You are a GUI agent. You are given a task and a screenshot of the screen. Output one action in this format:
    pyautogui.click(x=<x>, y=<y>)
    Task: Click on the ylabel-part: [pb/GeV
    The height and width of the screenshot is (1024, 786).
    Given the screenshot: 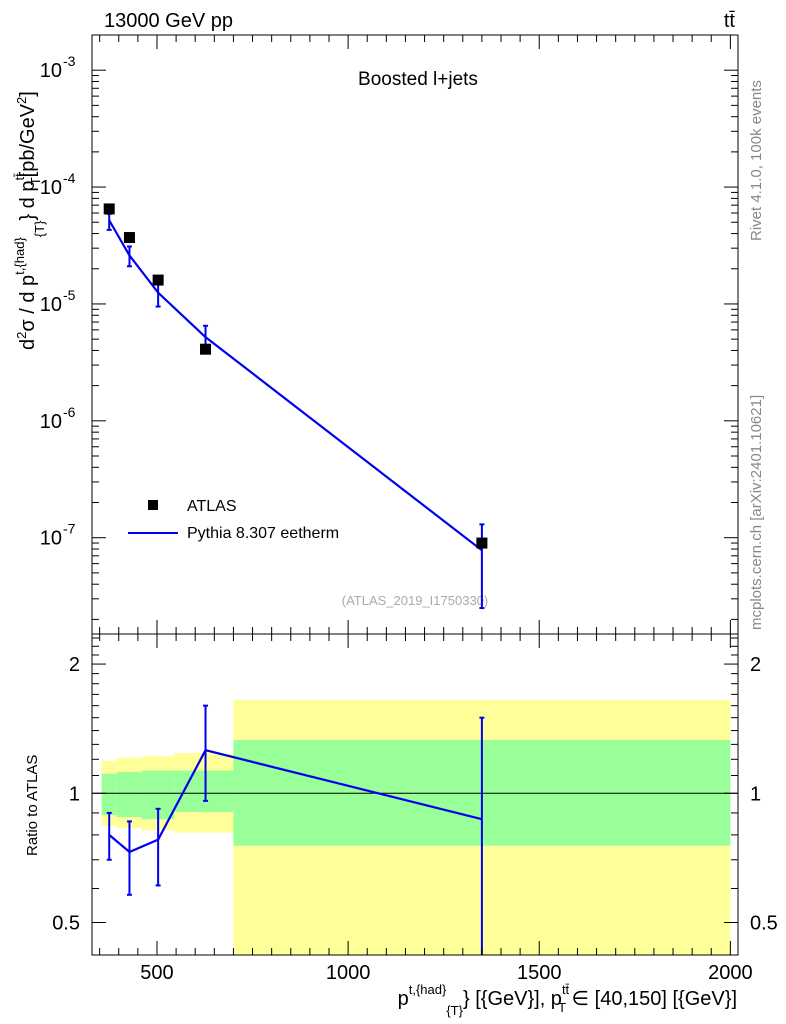 What is the action you would take?
    pyautogui.click(x=28, y=140)
    